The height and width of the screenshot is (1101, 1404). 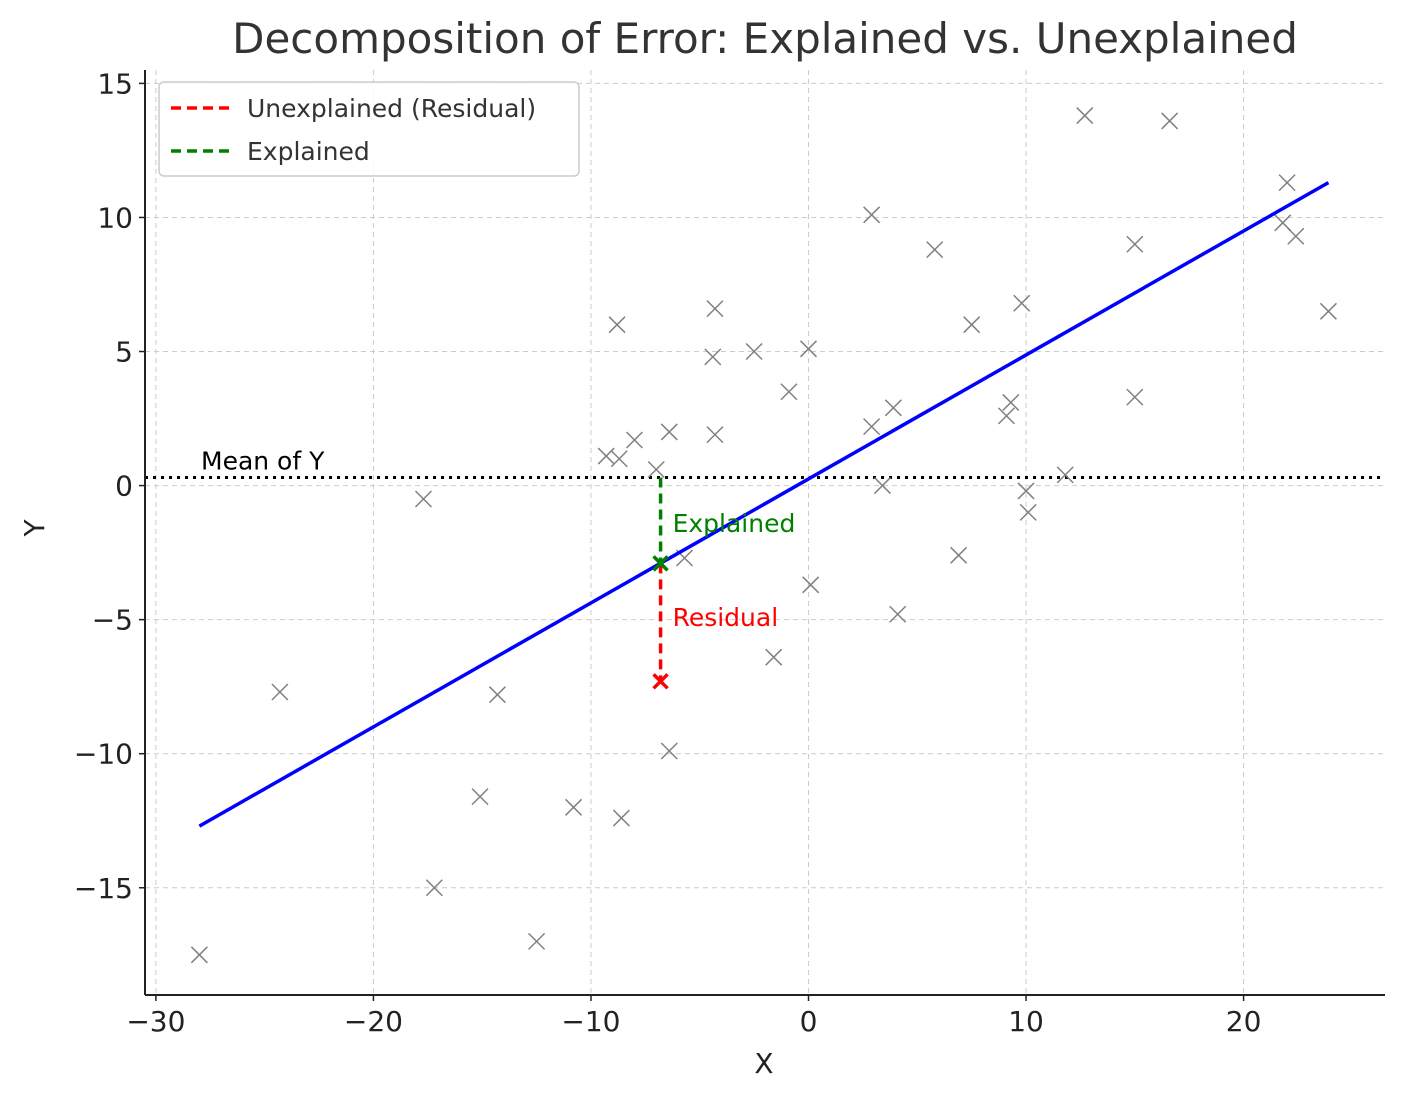 I want to click on x-tick-label: −10, so click(x=590, y=1021).